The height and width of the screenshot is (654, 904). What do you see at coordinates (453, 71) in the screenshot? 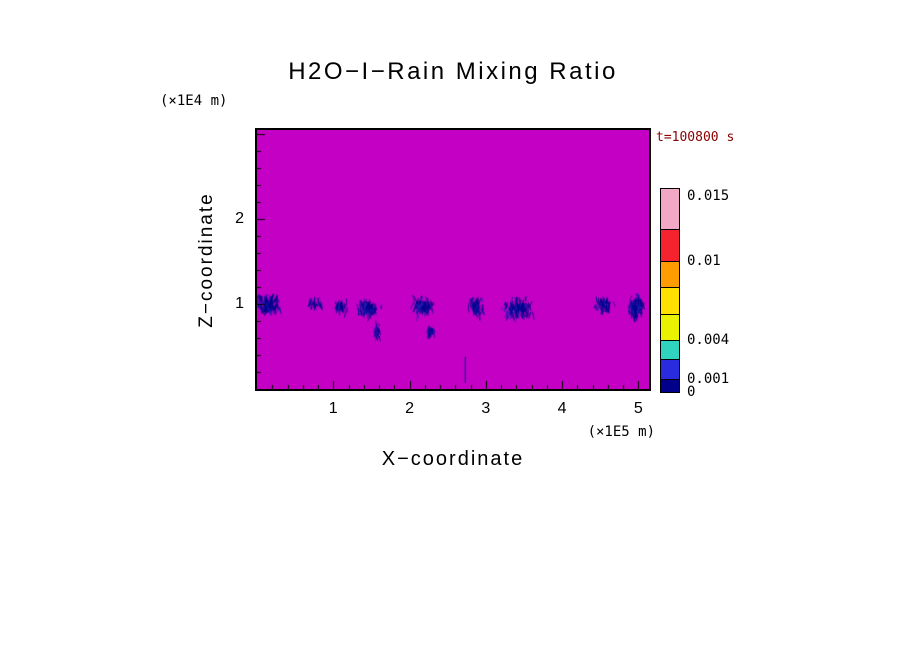
I see `chart-title: H2O−I−Rain Mixing Ratio` at bounding box center [453, 71].